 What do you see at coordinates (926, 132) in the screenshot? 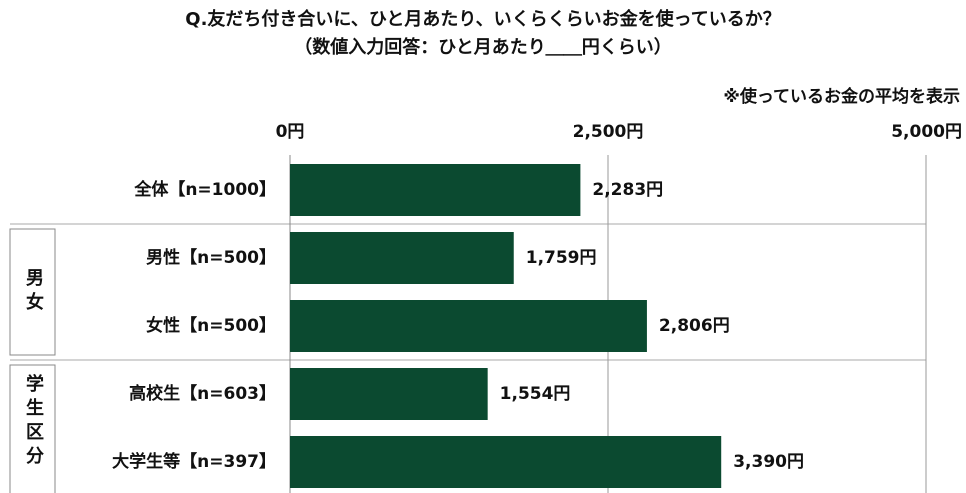
I see `x-tick-label: 5,000円` at bounding box center [926, 132].